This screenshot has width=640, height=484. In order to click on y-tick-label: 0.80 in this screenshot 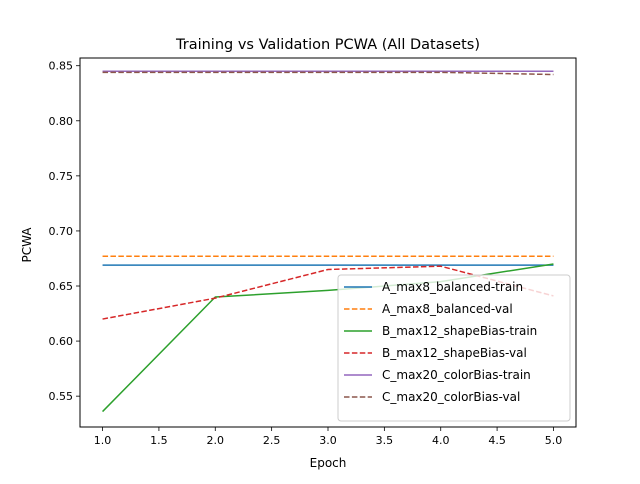, I will do `click(61, 121)`.